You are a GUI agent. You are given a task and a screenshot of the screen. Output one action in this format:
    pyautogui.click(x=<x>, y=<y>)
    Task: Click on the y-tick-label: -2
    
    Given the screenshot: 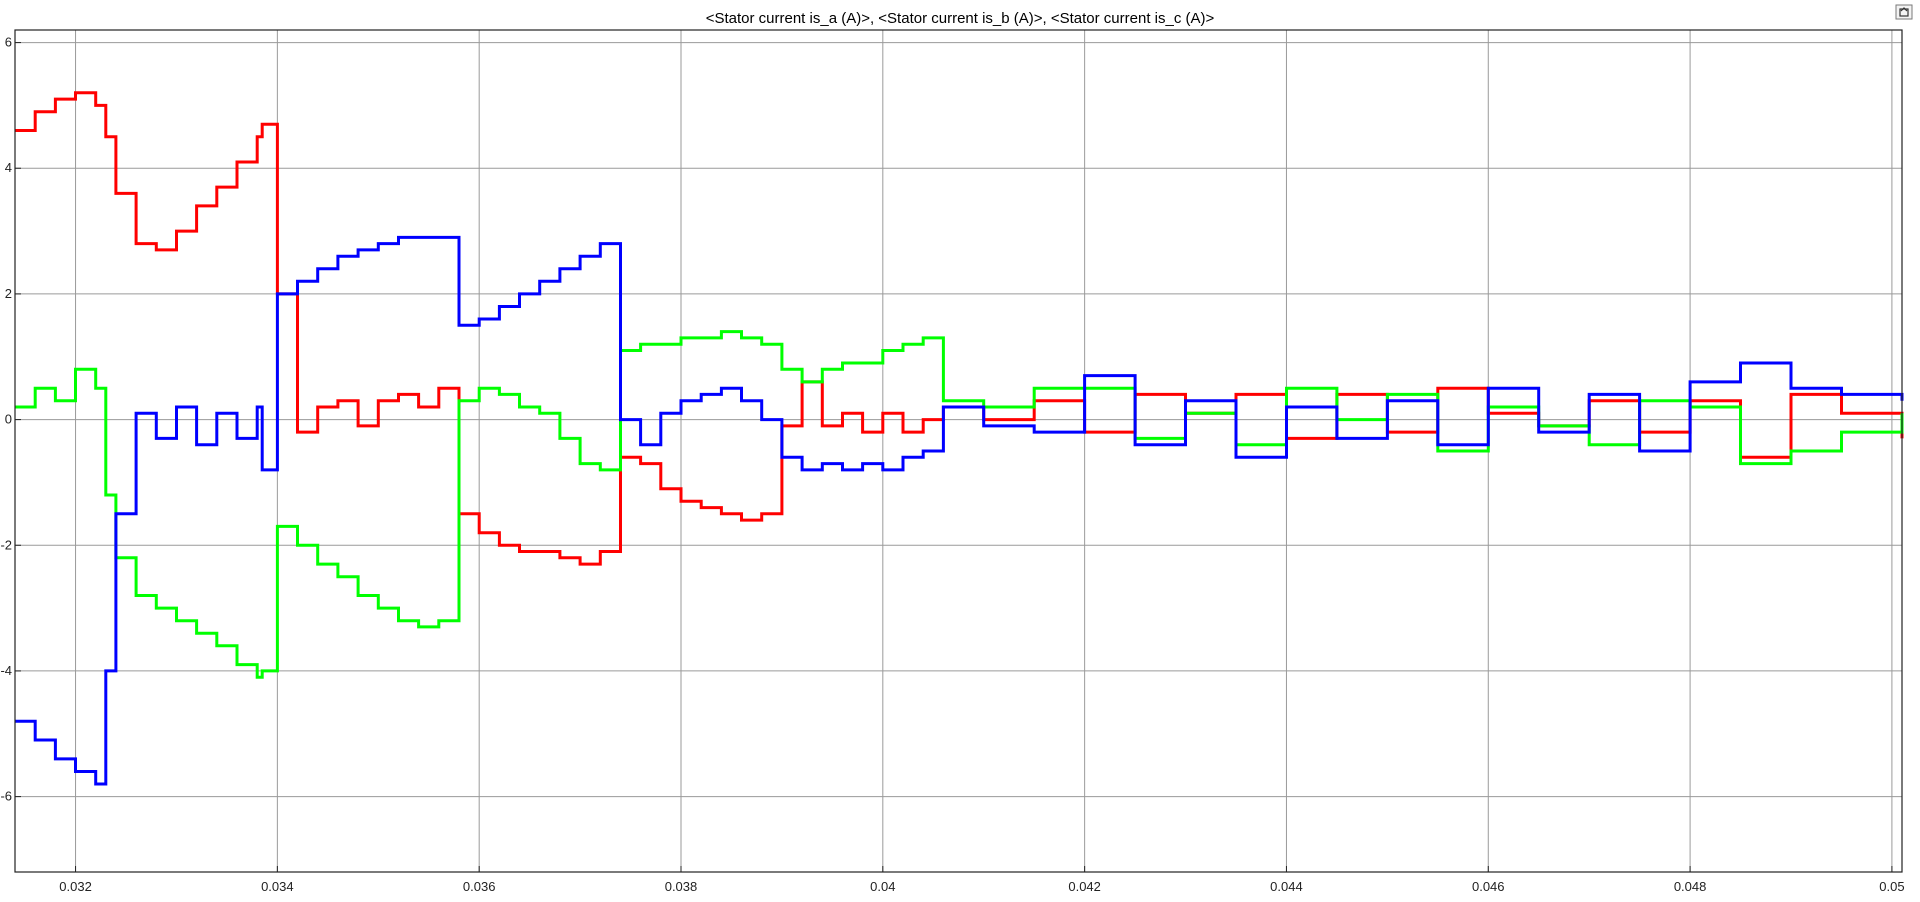 What is the action you would take?
    pyautogui.click(x=6, y=544)
    